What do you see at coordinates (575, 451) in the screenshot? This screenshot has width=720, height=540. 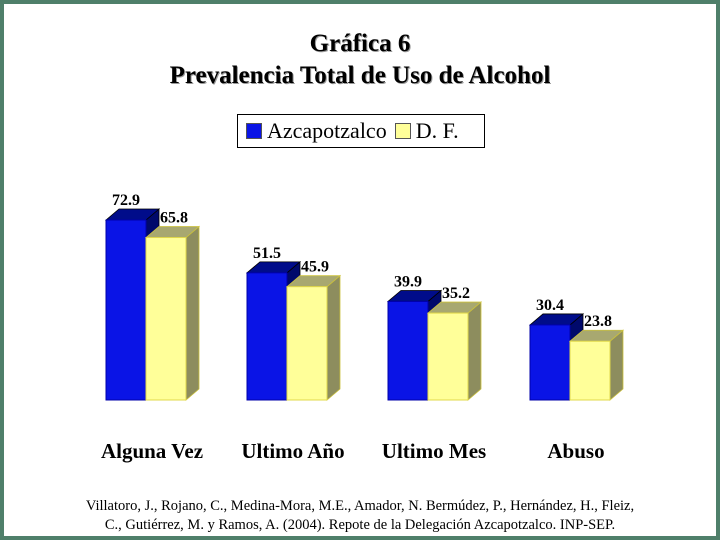 I see `category-label-3: Abuso` at bounding box center [575, 451].